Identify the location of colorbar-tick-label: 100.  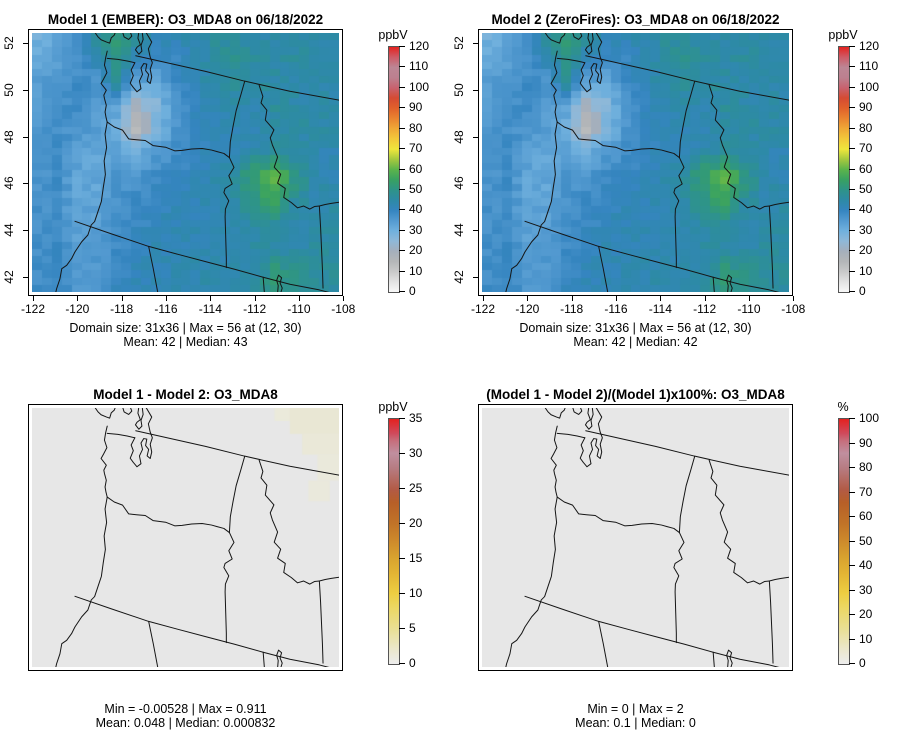
(419, 86).